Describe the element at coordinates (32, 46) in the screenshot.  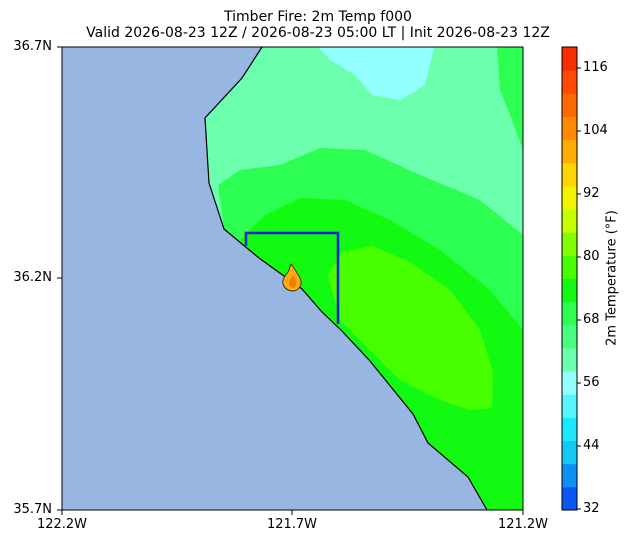
I see `lat-tick-label: 36.7N` at that location.